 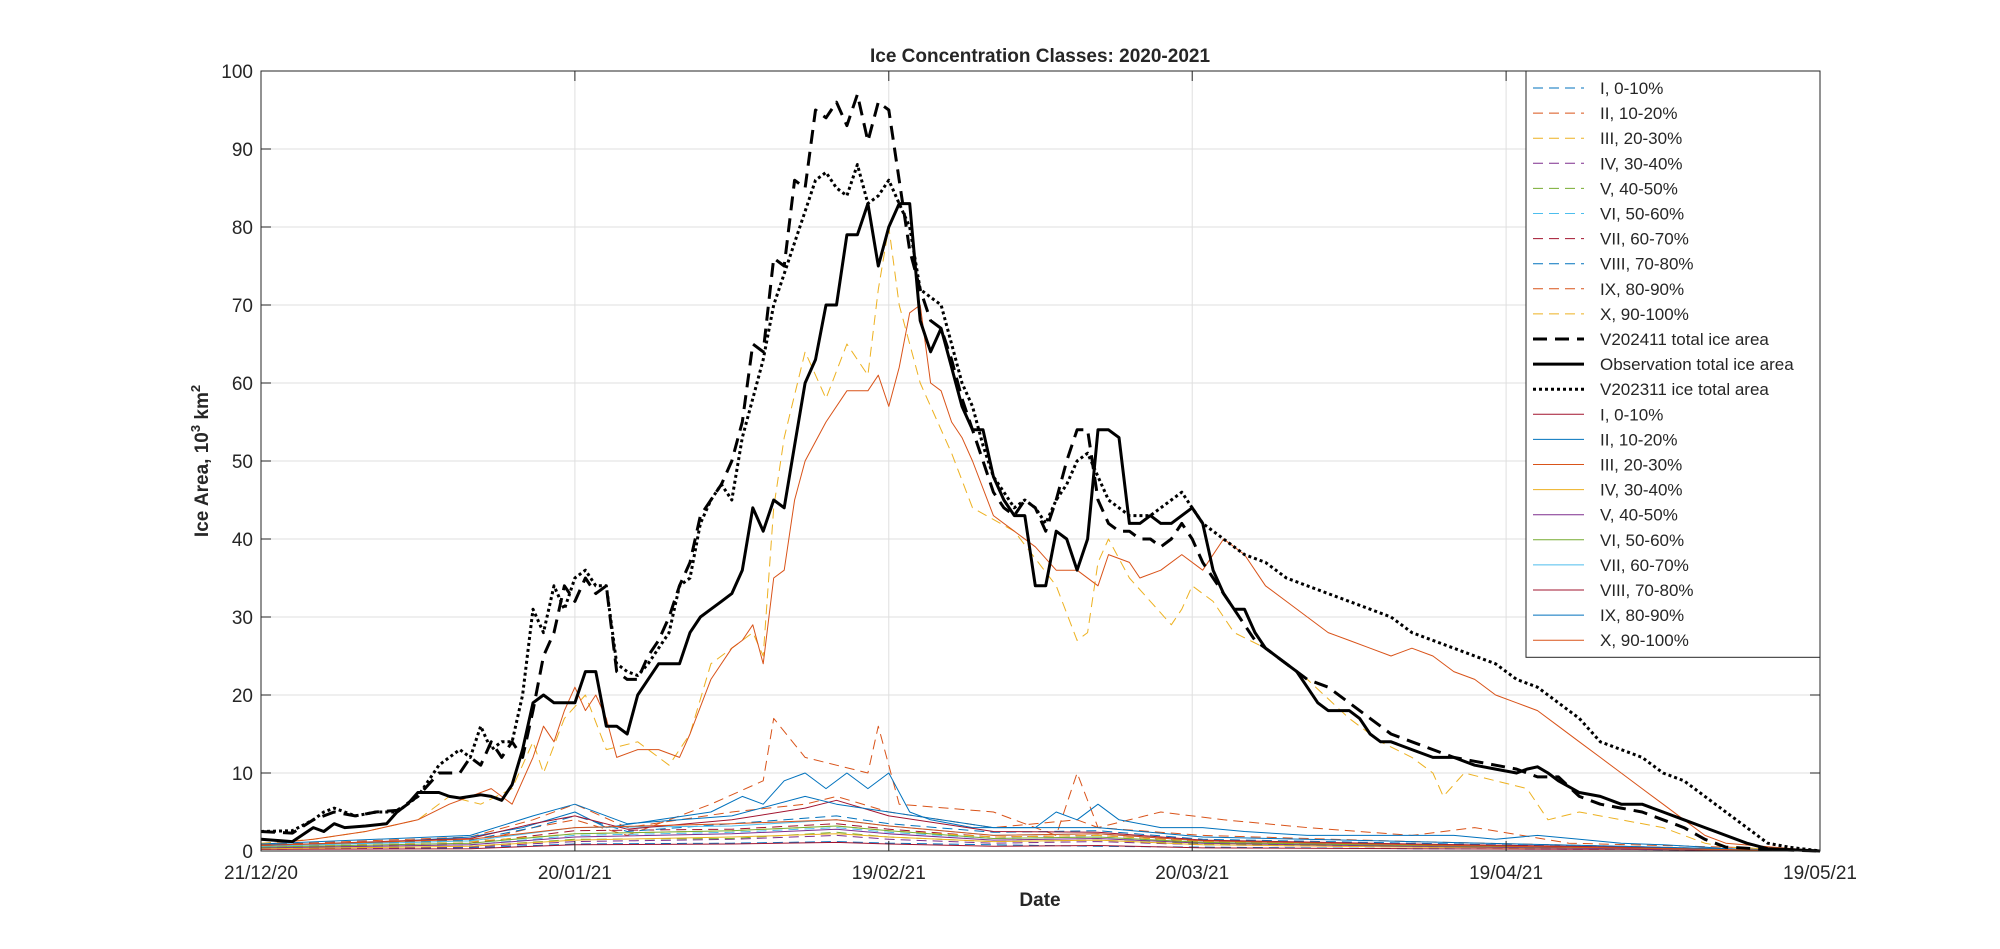 I want to click on y-axis-label-sup2: 2, so click(x=195, y=388).